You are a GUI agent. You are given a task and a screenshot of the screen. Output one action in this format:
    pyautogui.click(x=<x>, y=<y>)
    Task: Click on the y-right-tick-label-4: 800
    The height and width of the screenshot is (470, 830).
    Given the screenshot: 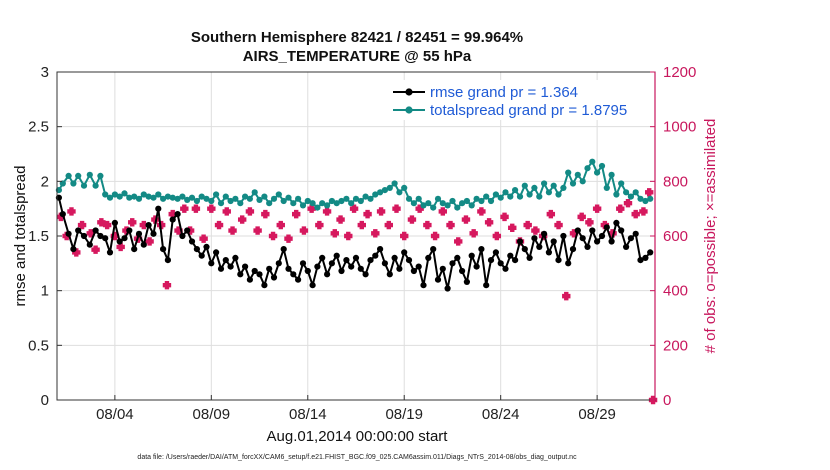 What is the action you would take?
    pyautogui.click(x=675, y=181)
    